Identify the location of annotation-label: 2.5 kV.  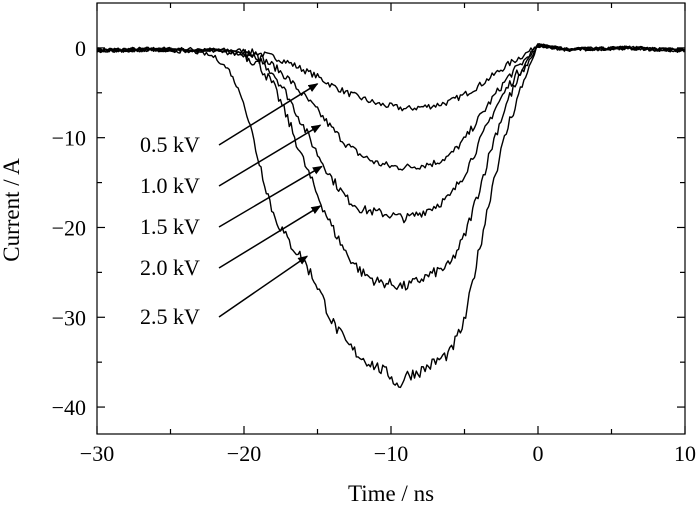
(170, 316).